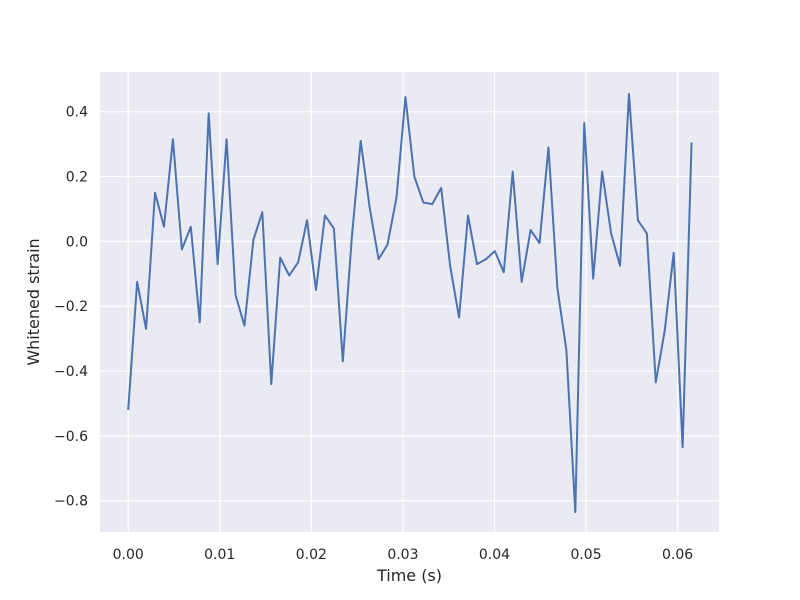 This screenshot has width=800, height=600. What do you see at coordinates (71, 437) in the screenshot?
I see `y-tick-label: −0.6` at bounding box center [71, 437].